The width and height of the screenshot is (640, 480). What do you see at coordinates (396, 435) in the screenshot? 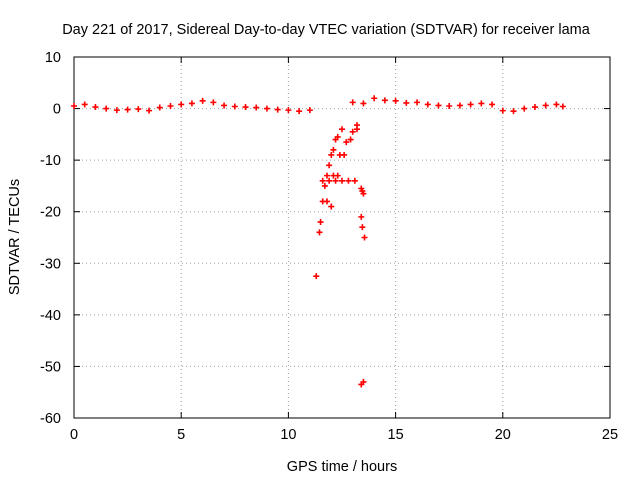
I see `x-tick-label: 15` at bounding box center [396, 435].